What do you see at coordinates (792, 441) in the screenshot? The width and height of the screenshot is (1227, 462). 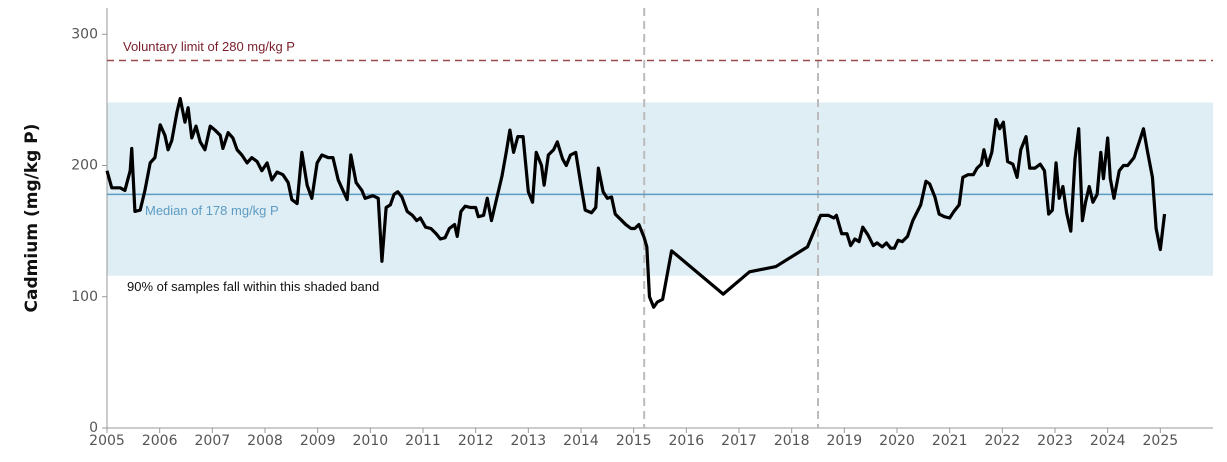 I see `x-tick-label: 2018` at bounding box center [792, 441].